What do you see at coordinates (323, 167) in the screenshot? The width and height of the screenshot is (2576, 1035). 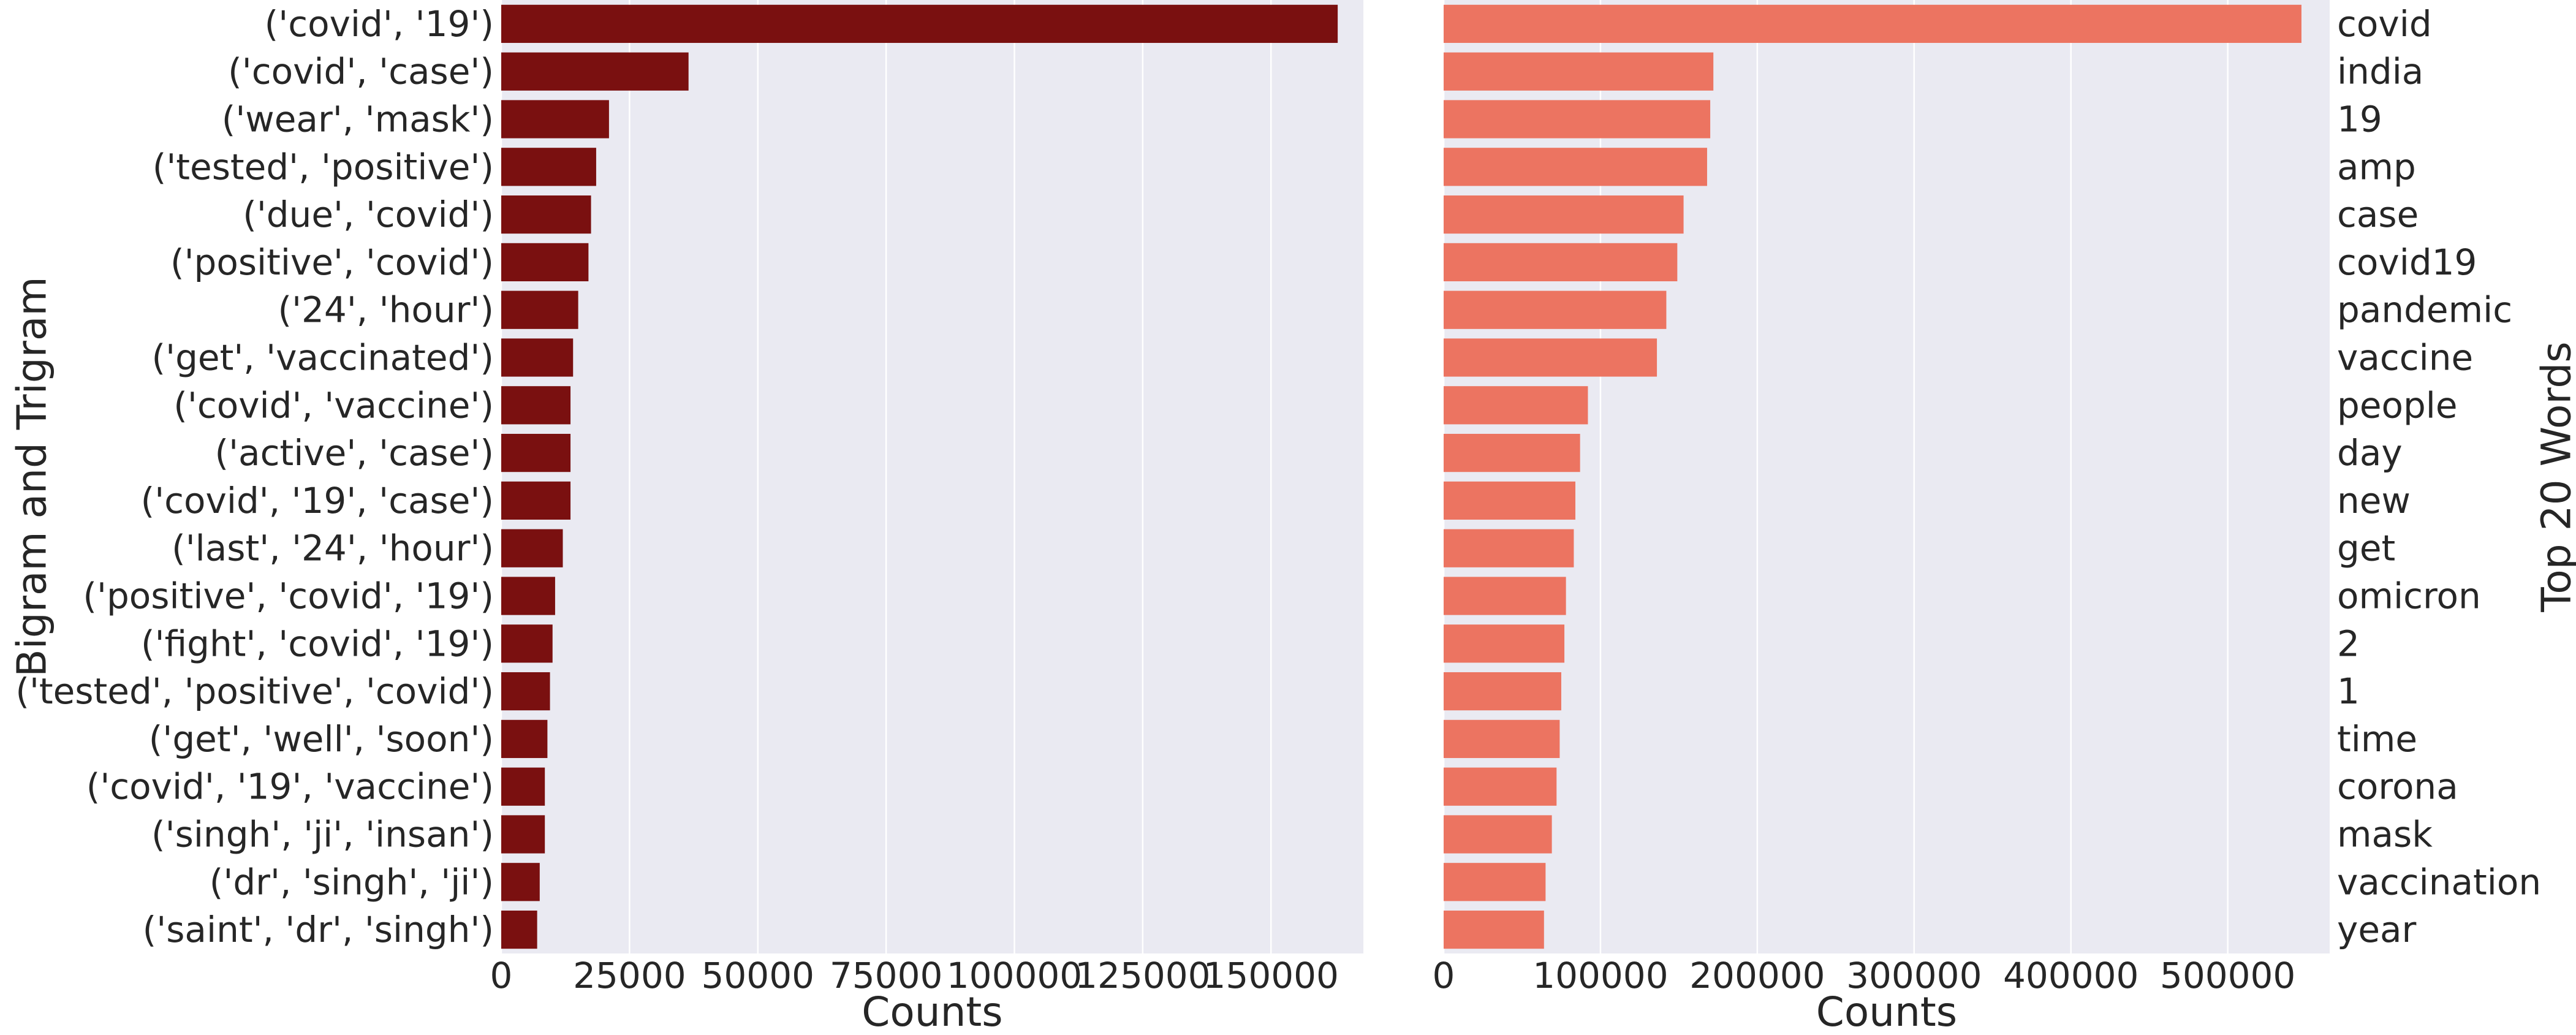 I see `chart1-category-label-4: ('tested', 'positive')` at bounding box center [323, 167].